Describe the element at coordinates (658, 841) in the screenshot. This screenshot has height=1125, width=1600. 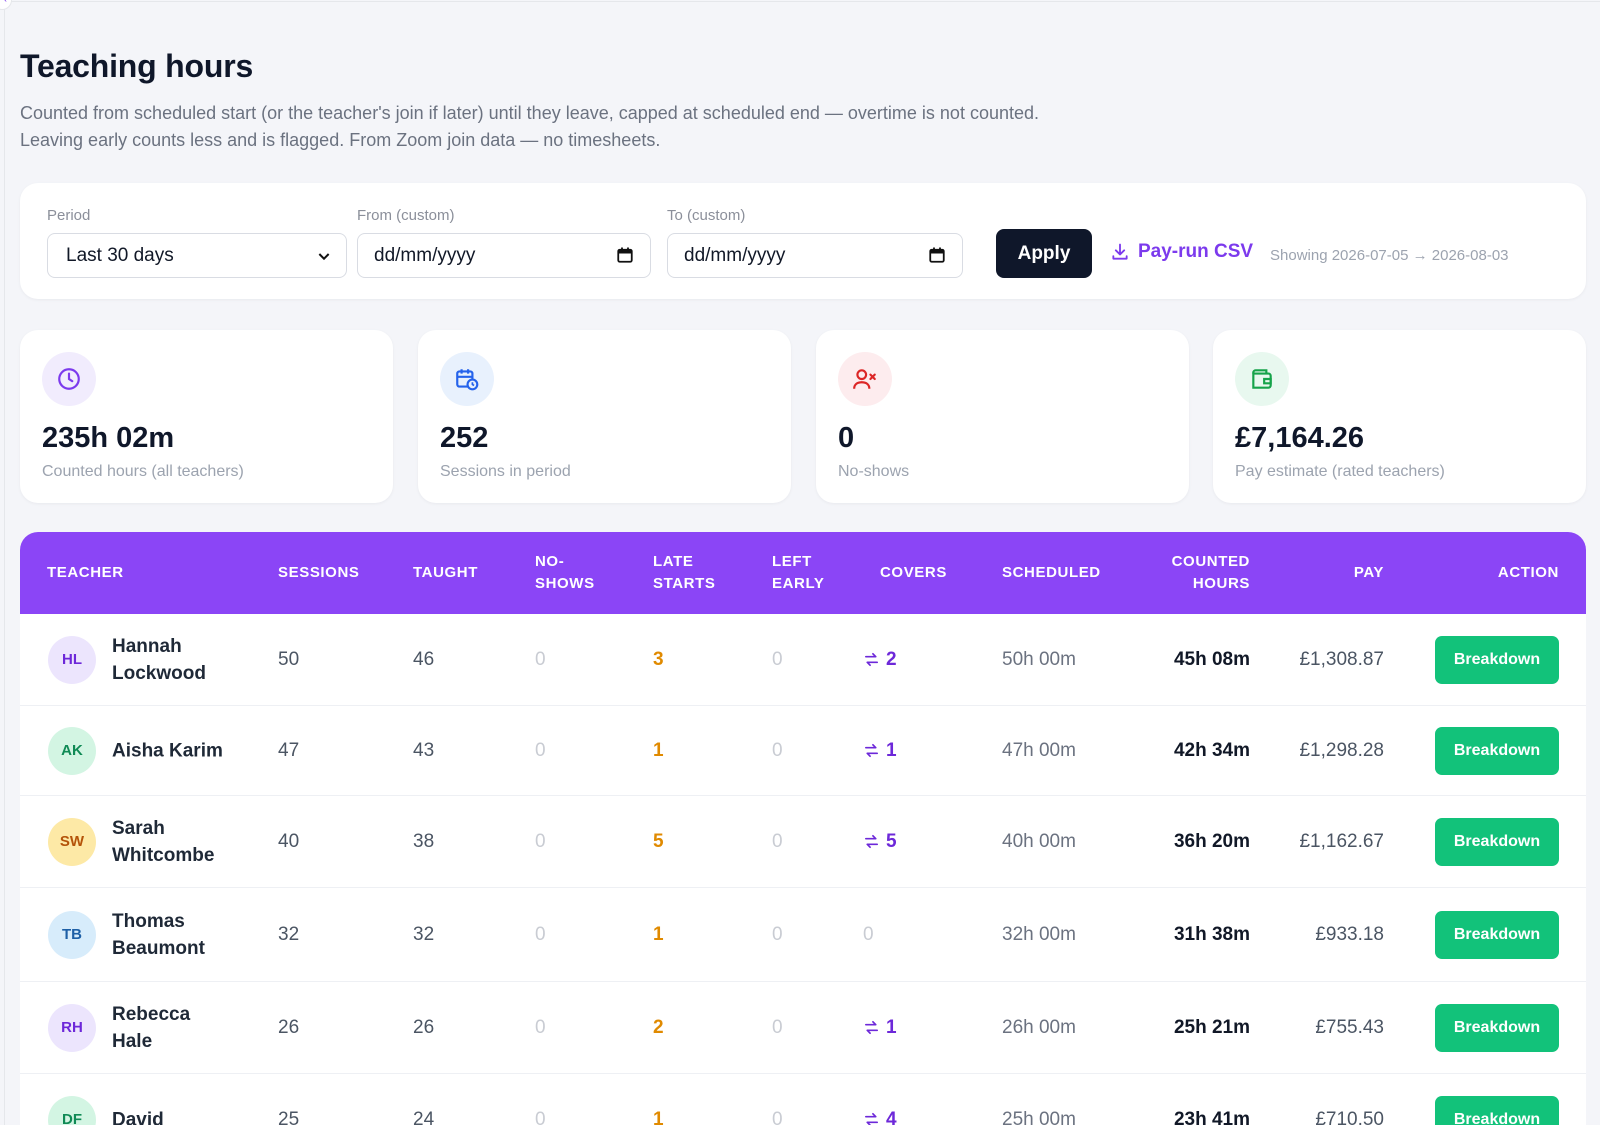
I see `late-starts-value: 5` at that location.